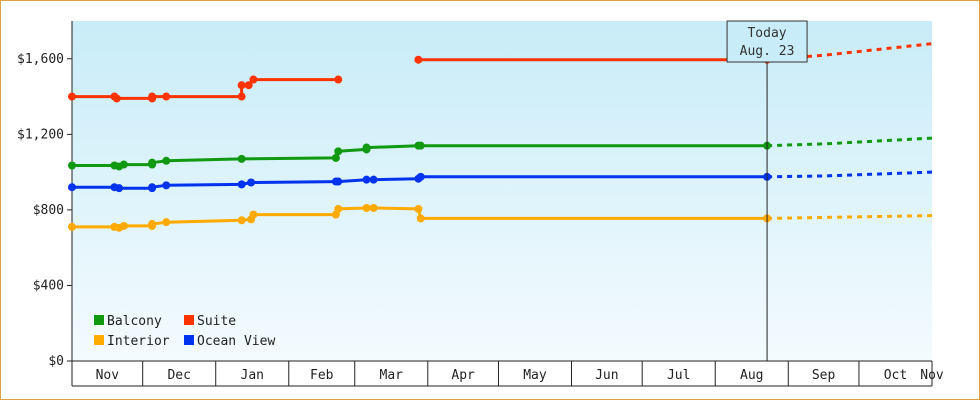 This screenshot has width=980, height=400. I want to click on today-label: Today, so click(766, 33).